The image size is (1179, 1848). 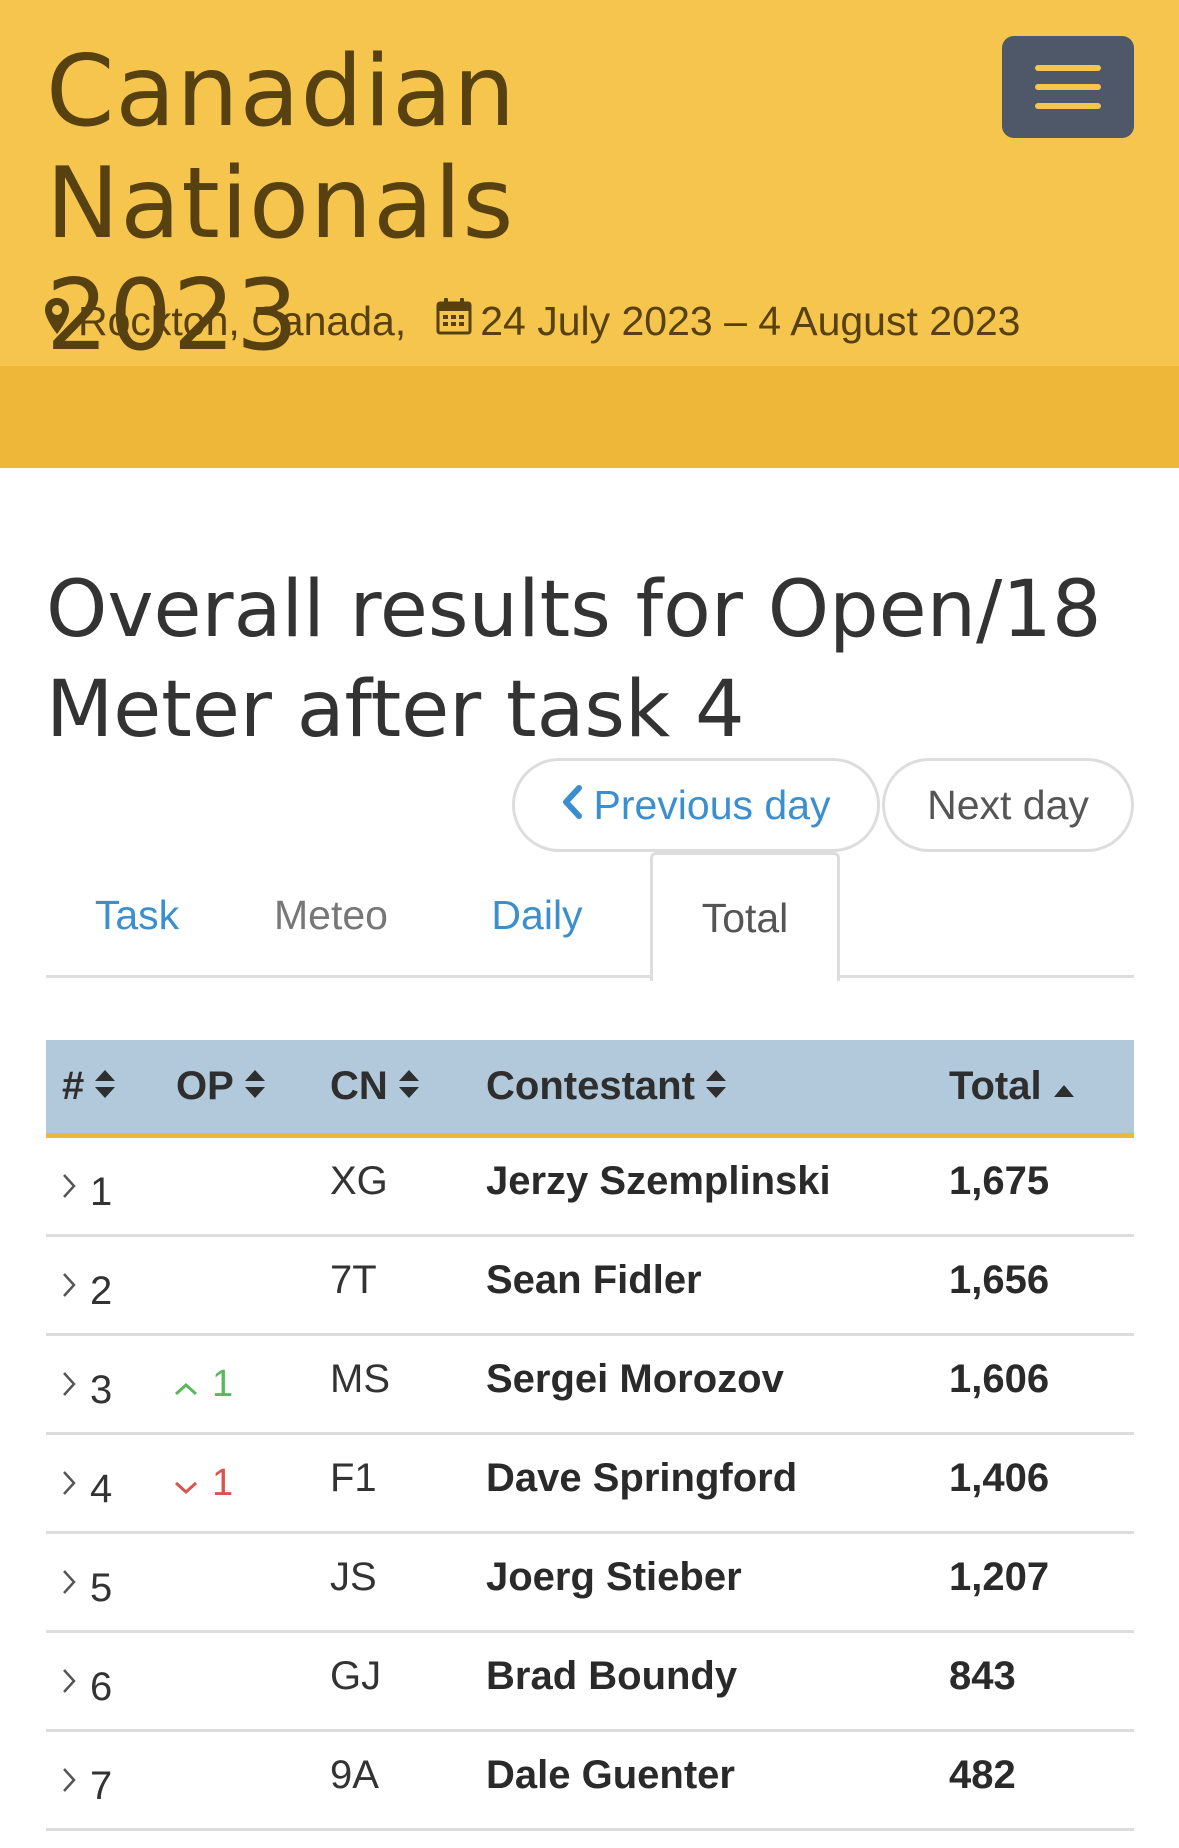 What do you see at coordinates (395, 710) in the screenshot?
I see `page-title-line2: Meter after task 4` at bounding box center [395, 710].